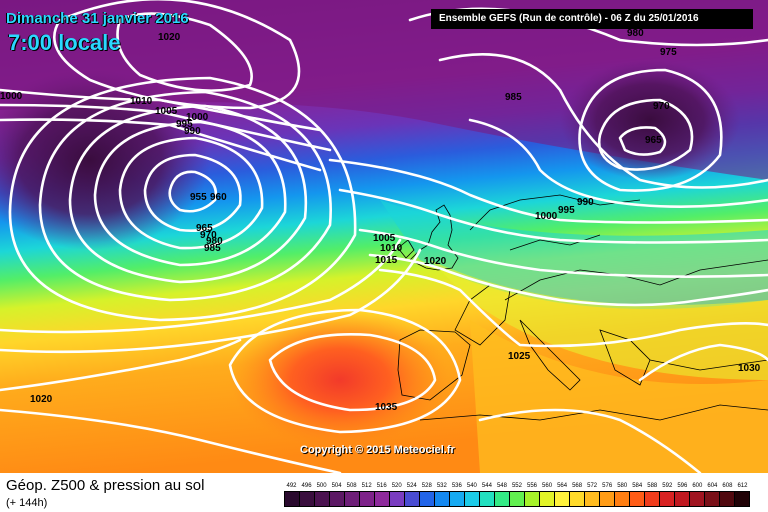  I want to click on scale-label: 512, so click(366, 486).